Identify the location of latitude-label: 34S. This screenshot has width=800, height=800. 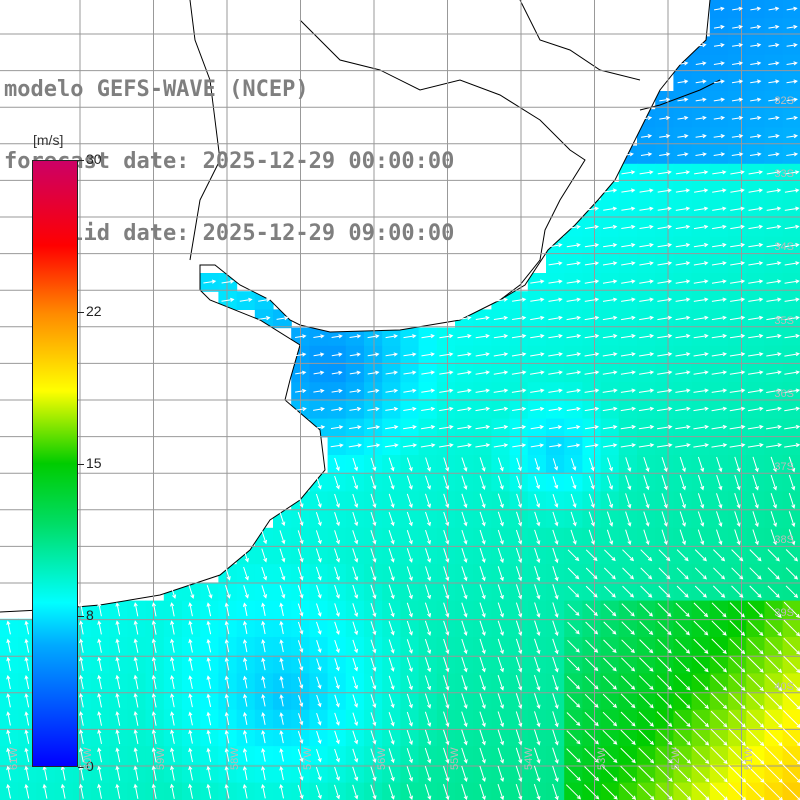
(784, 247).